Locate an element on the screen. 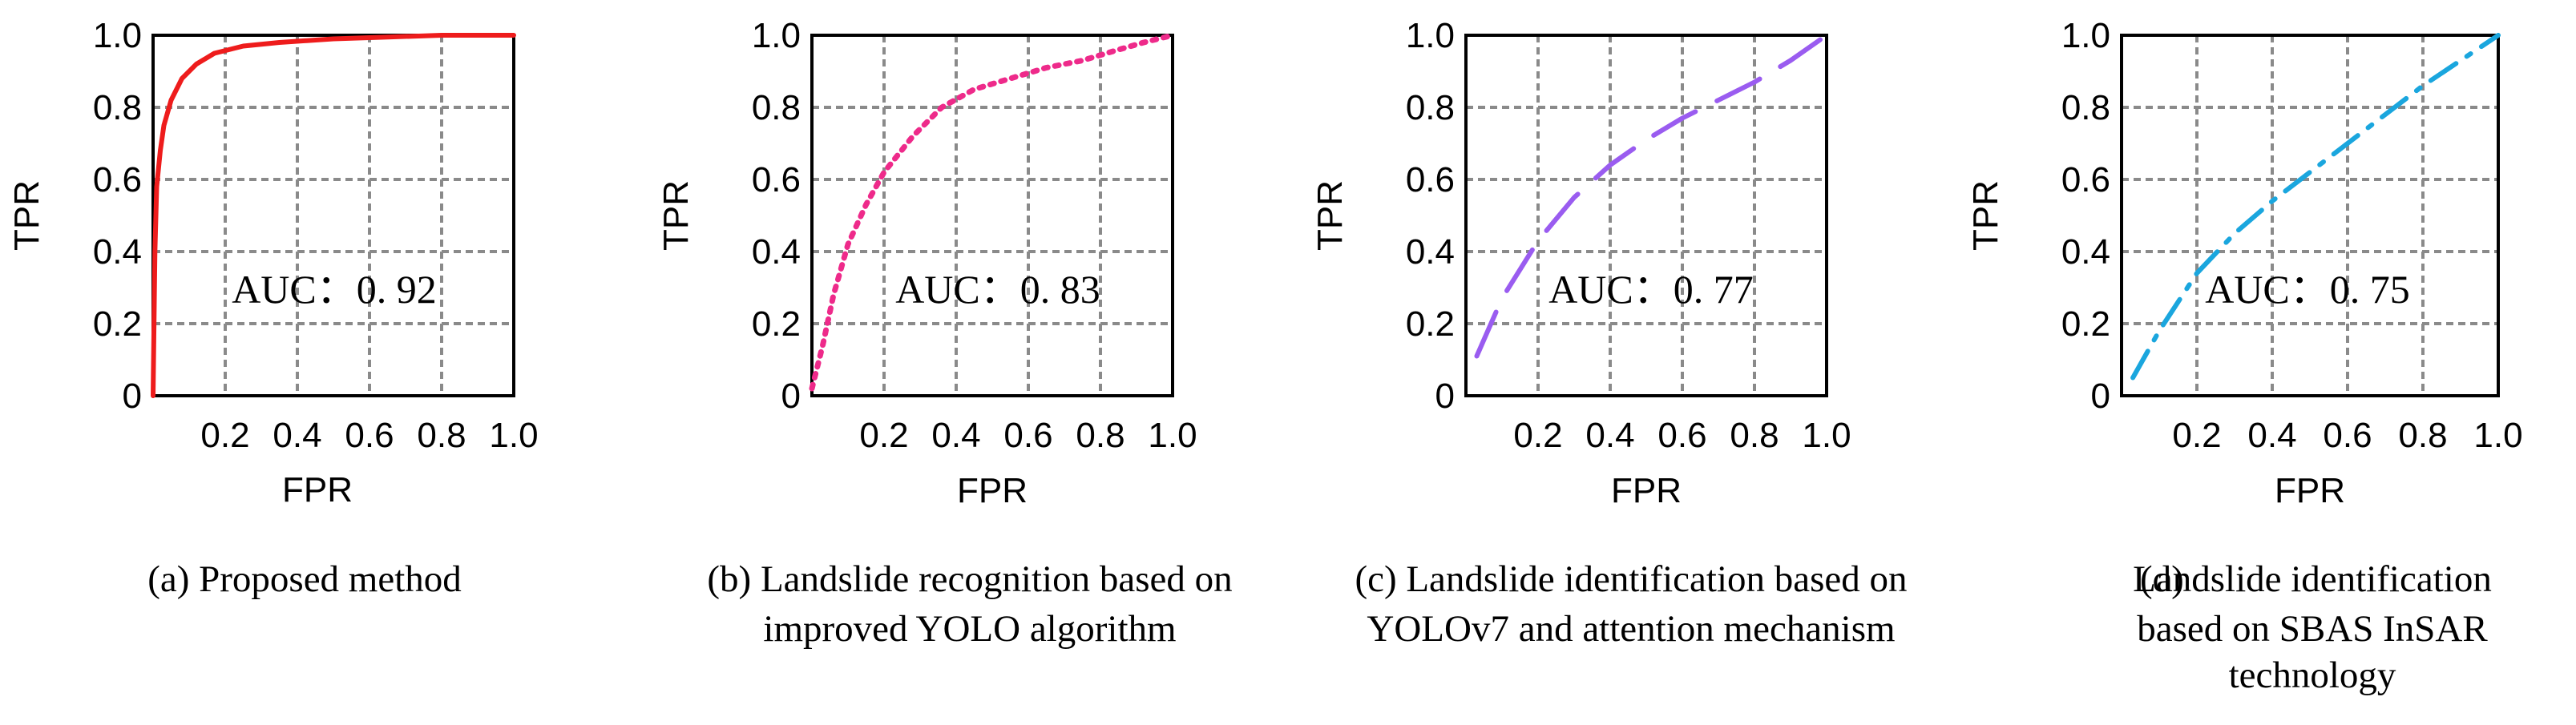 The width and height of the screenshot is (2576, 725). caption-line: (a) Proposed method is located at coordinates (305, 579).